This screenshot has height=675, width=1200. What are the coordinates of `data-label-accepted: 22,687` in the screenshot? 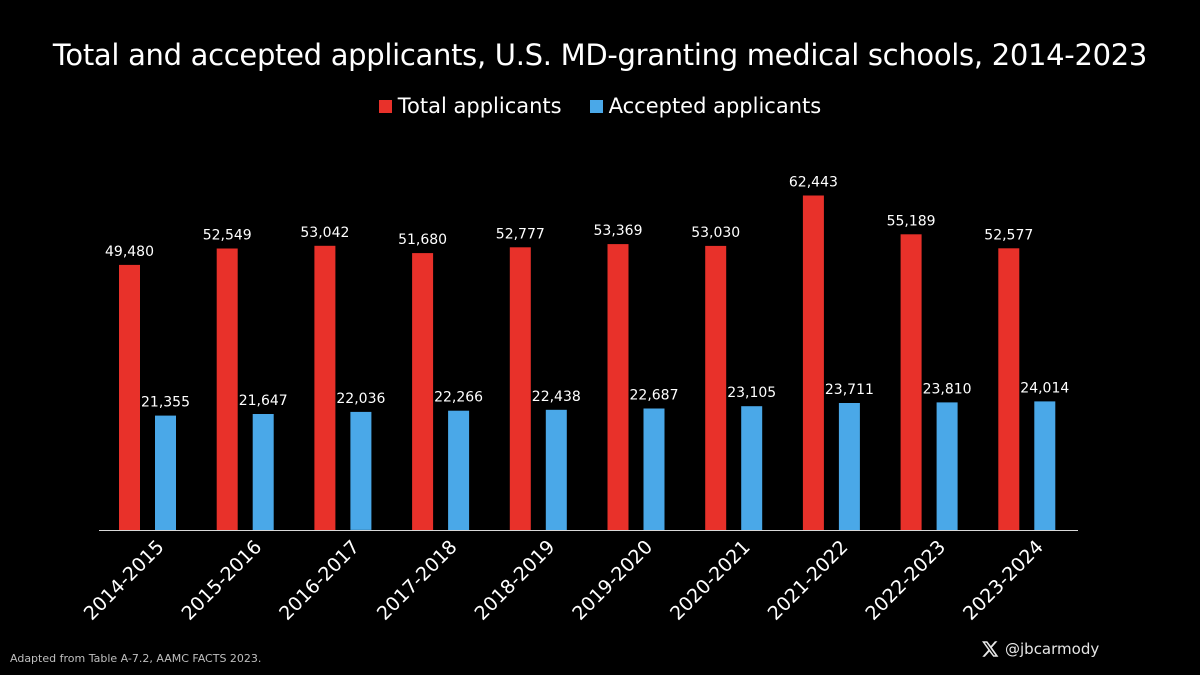 It's located at (654, 396).